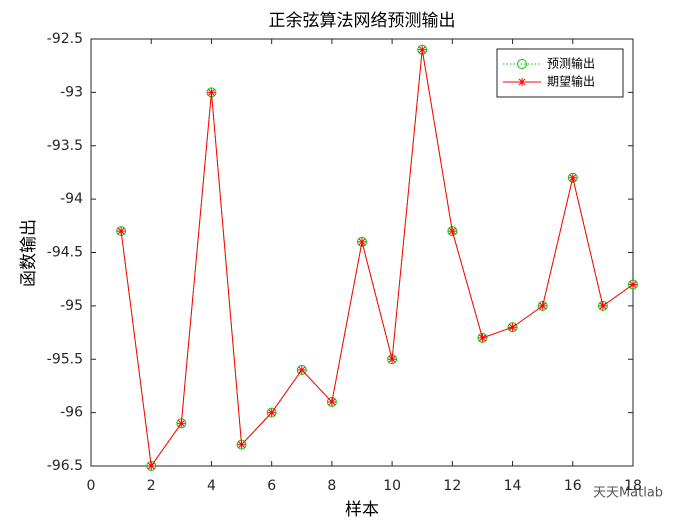  Describe the element at coordinates (571, 63) in the screenshot. I see `legend-label: 预测输出` at that location.